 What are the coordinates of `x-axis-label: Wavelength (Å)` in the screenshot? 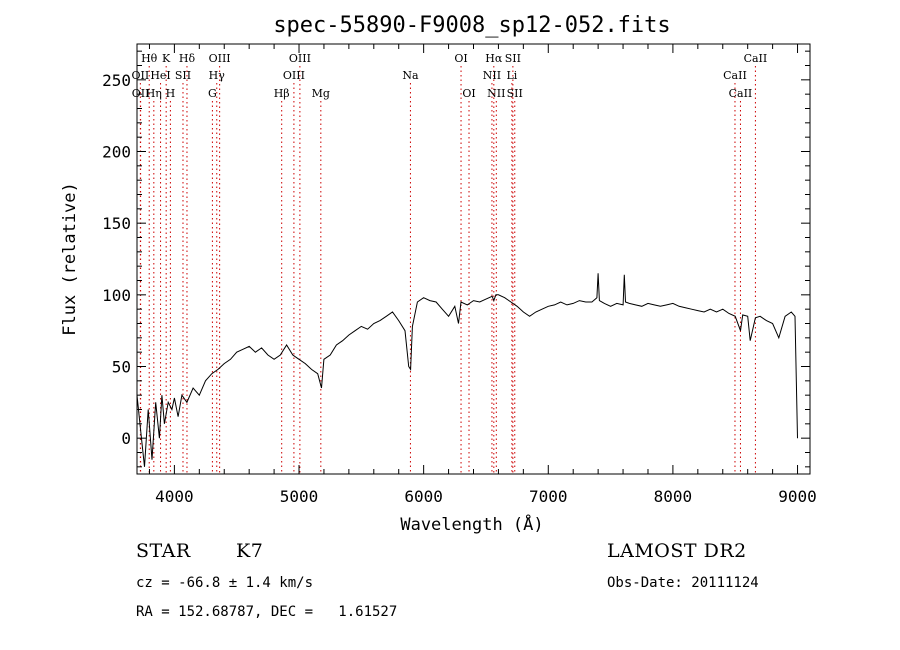 It's located at (471, 524).